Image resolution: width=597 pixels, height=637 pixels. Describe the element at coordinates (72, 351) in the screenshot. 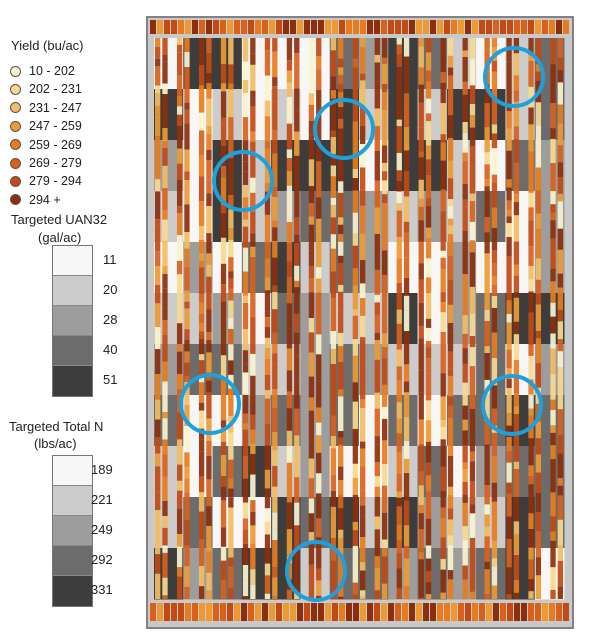

I see `uan-ramp-swatch` at that location.